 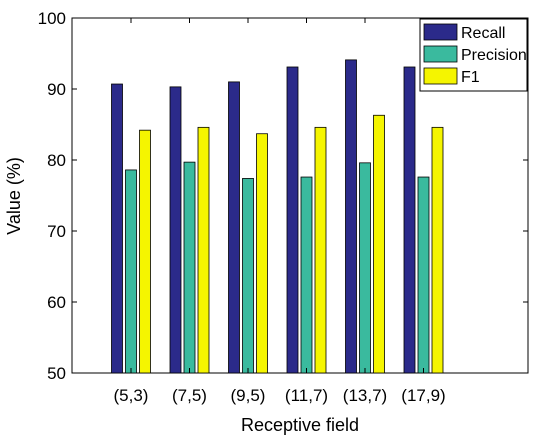 I want to click on x-tick-label: (13,7), so click(x=365, y=395).